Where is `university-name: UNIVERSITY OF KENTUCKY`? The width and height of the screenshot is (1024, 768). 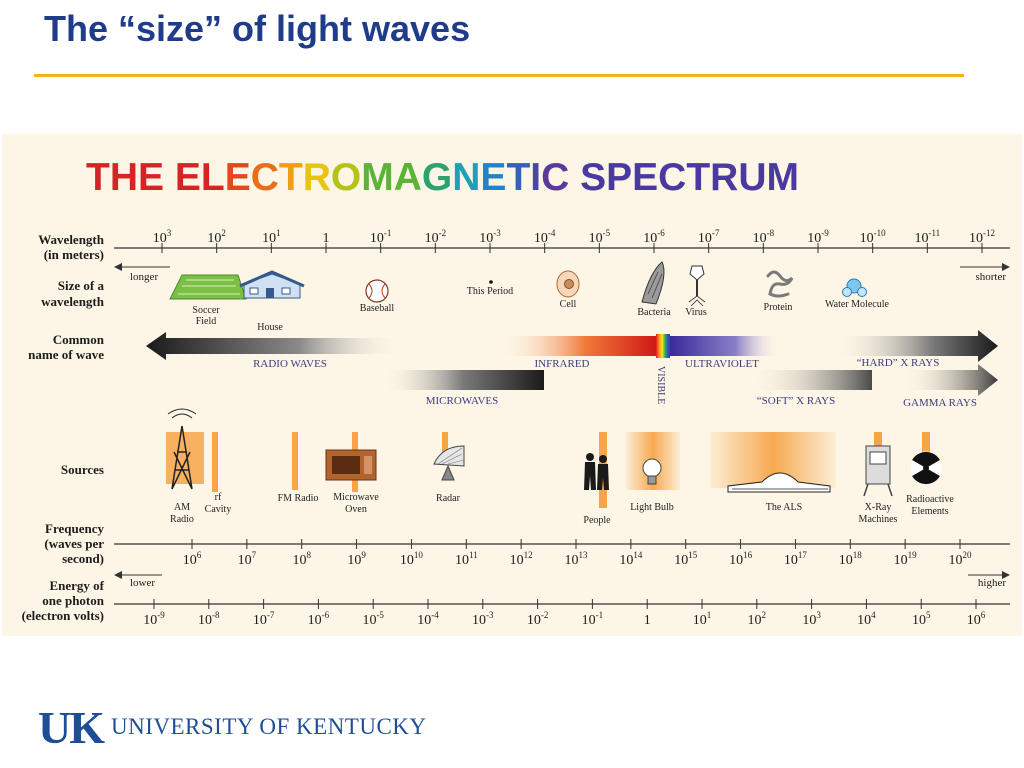 university-name: UNIVERSITY OF KENTUCKY is located at coordinates (269, 726).